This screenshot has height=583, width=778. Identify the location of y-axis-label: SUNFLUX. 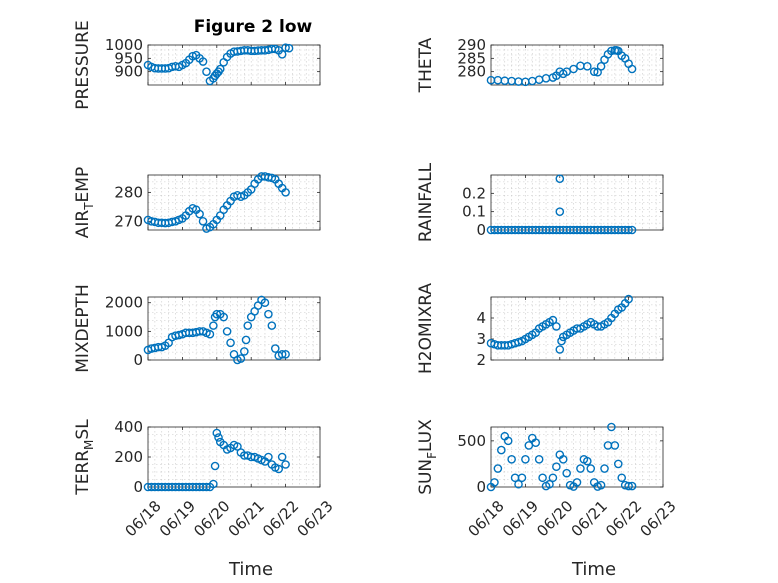
(427, 457).